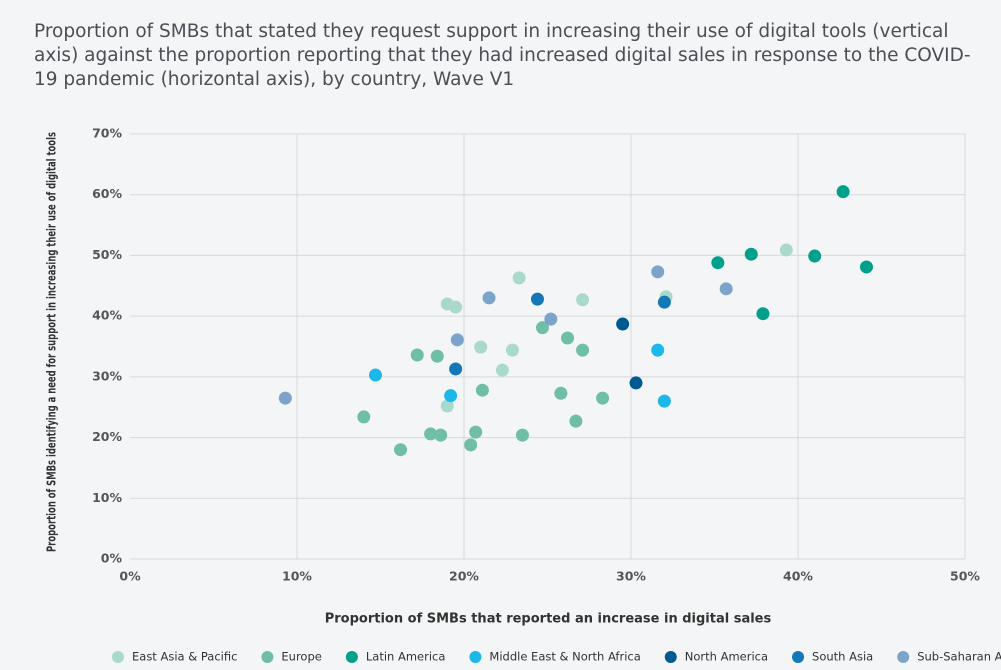  What do you see at coordinates (184, 657) in the screenshot?
I see `legend-label: East Asia & Pacific` at bounding box center [184, 657].